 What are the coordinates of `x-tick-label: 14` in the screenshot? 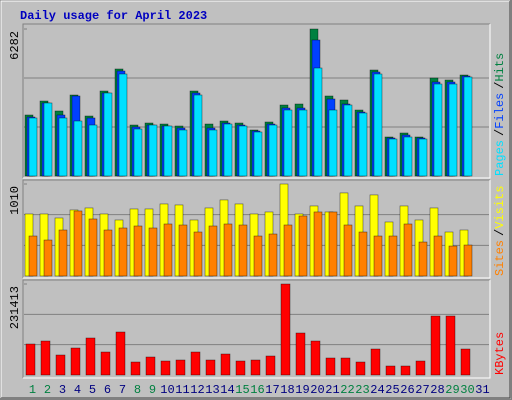 It's located at (227, 390).